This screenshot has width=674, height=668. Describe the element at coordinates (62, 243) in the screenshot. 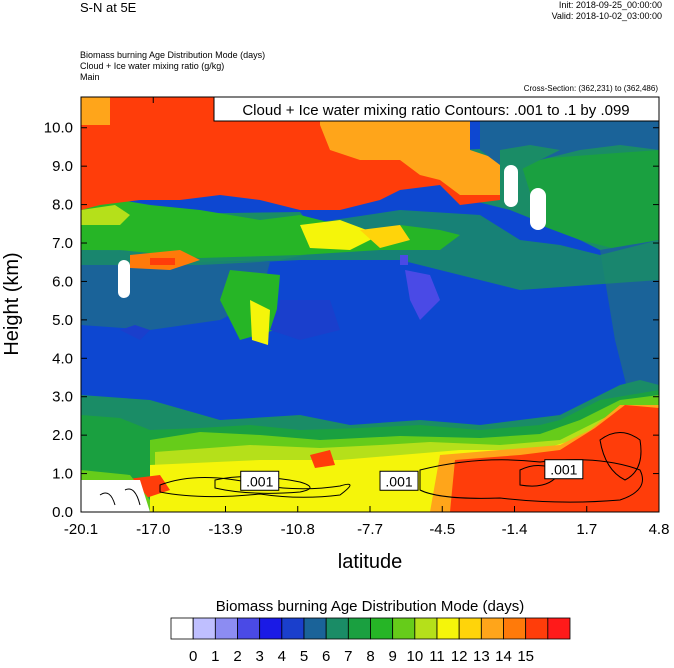

I see `y-tick-label: 7.0` at that location.